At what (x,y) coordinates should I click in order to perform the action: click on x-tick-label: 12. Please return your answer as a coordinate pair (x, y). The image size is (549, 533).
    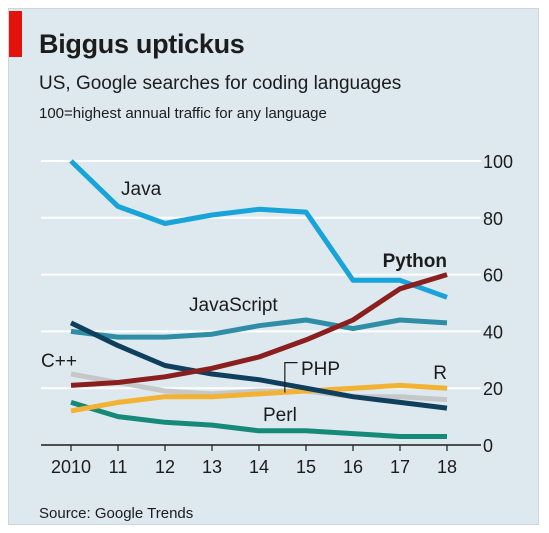
    Looking at the image, I should click on (165, 467).